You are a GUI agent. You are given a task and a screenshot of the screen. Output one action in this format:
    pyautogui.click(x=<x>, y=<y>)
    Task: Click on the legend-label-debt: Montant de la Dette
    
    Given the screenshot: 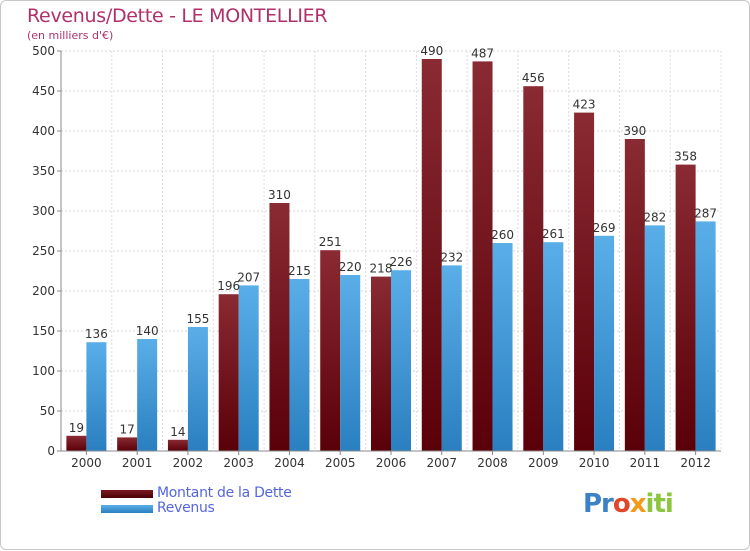 What is the action you would take?
    pyautogui.click(x=224, y=493)
    